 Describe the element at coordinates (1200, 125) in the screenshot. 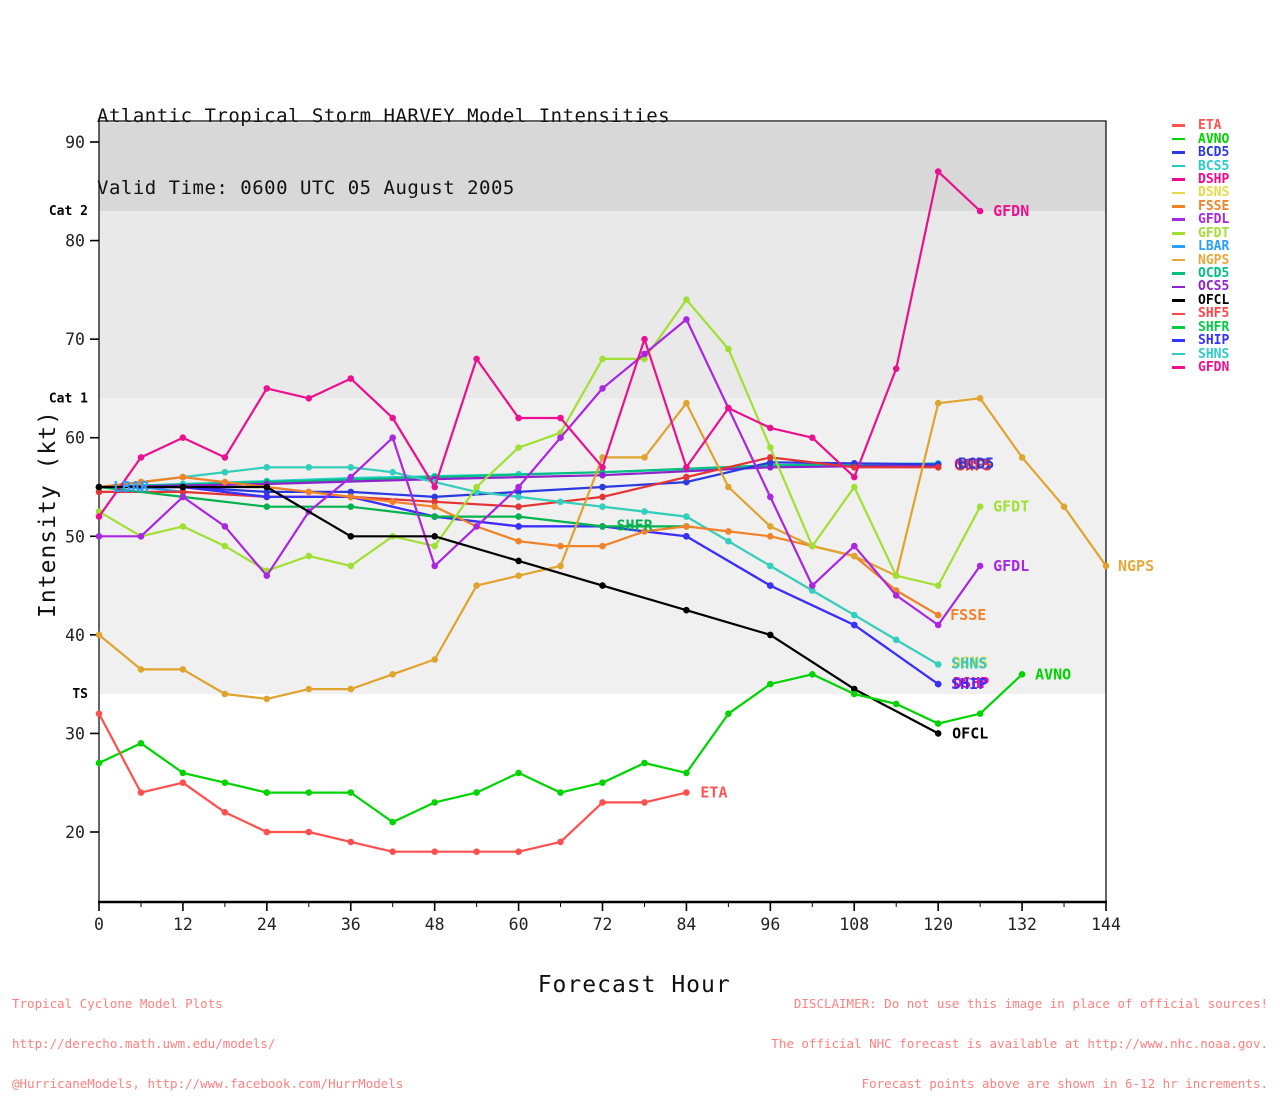

I see `legend-item-ETA: ETA` at that location.